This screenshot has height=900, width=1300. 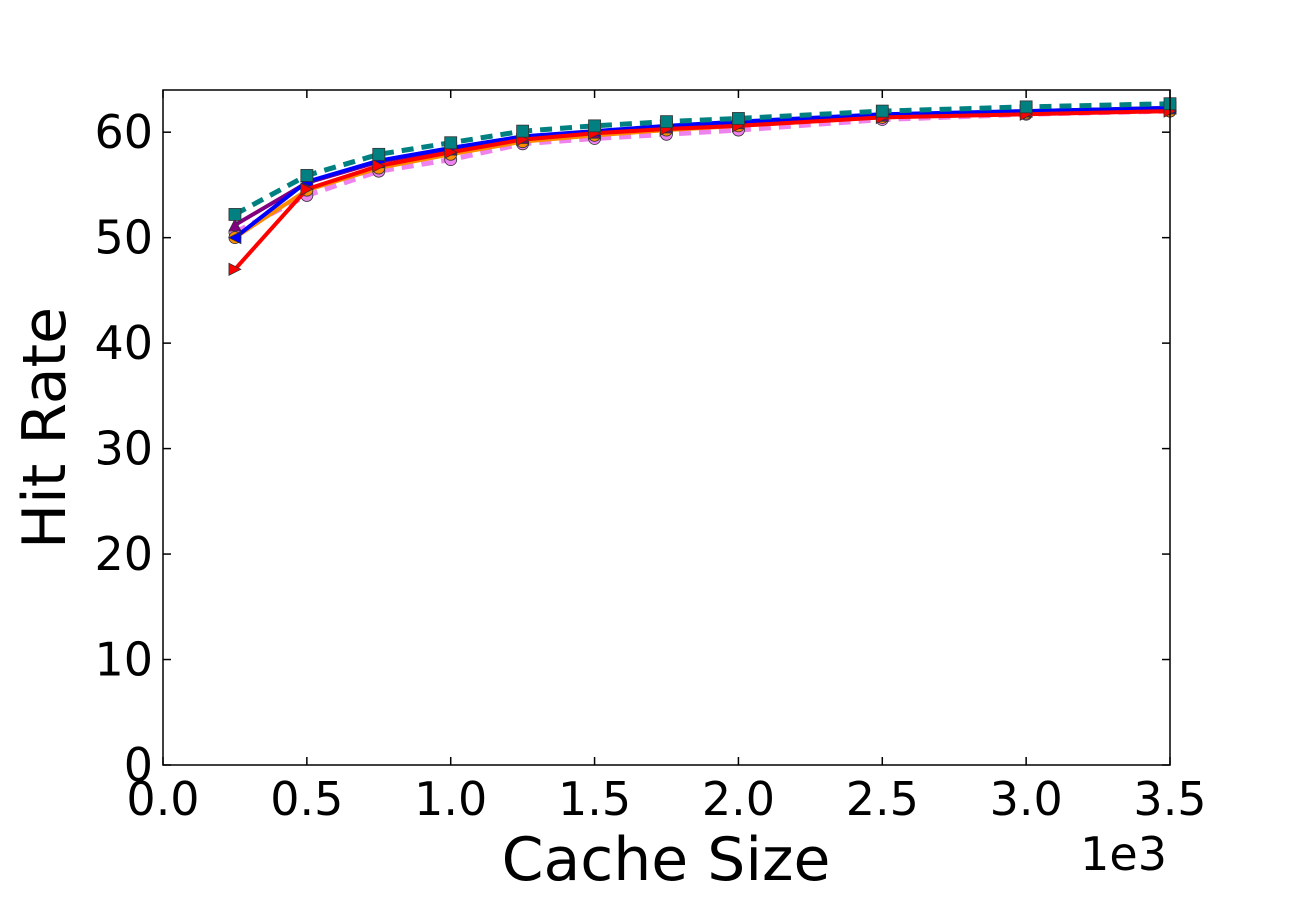 I want to click on x-axis-offset-label: 1e3, so click(x=1123, y=854).